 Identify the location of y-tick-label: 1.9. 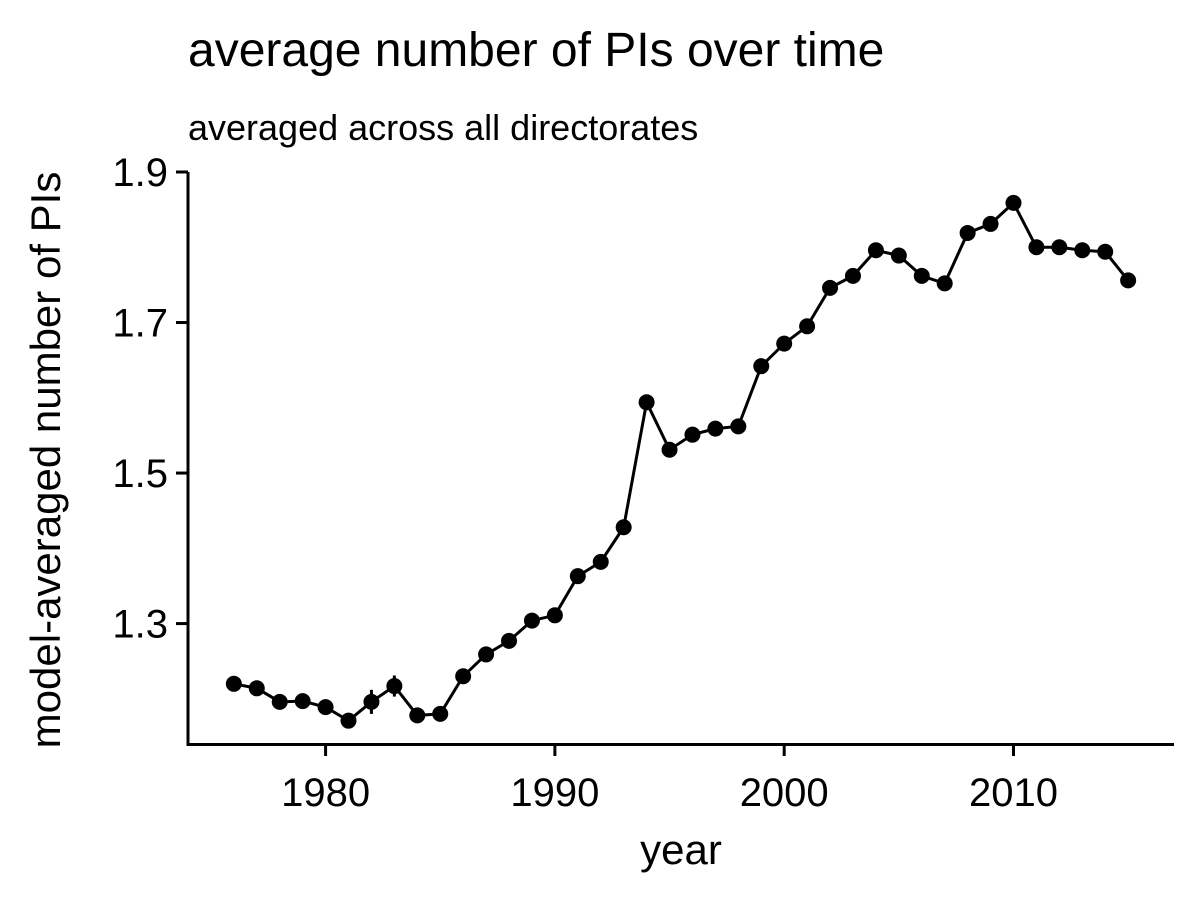
(140, 173).